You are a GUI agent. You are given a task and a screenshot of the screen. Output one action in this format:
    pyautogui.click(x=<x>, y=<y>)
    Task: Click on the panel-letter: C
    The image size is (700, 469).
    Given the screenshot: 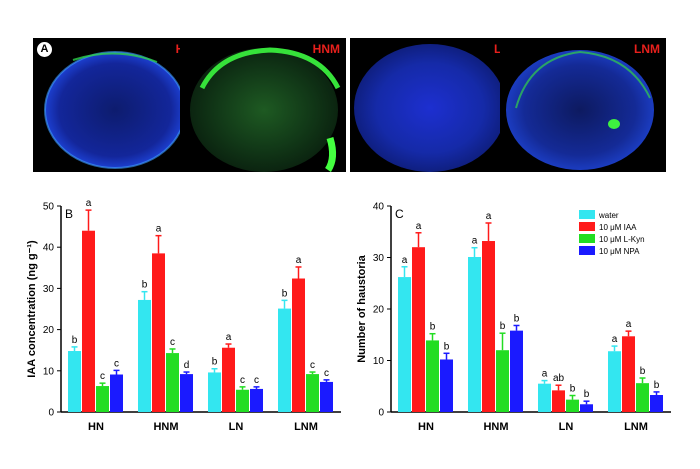 What is the action you would take?
    pyautogui.click(x=399, y=214)
    